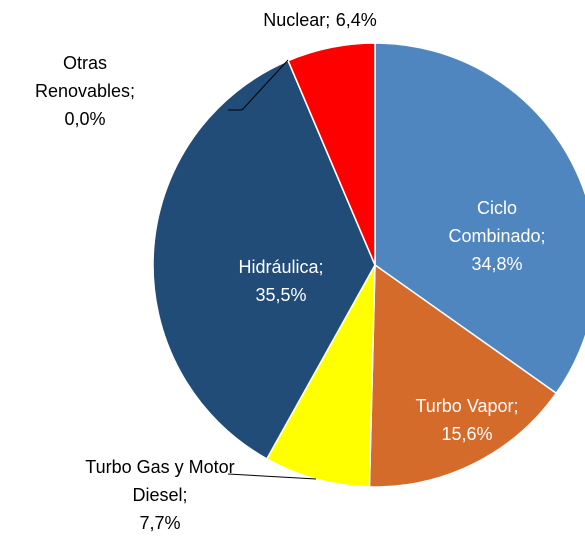 The image size is (585, 542). I want to click on category-name: Turbo Gas y Motor Diesel;, so click(160, 481).